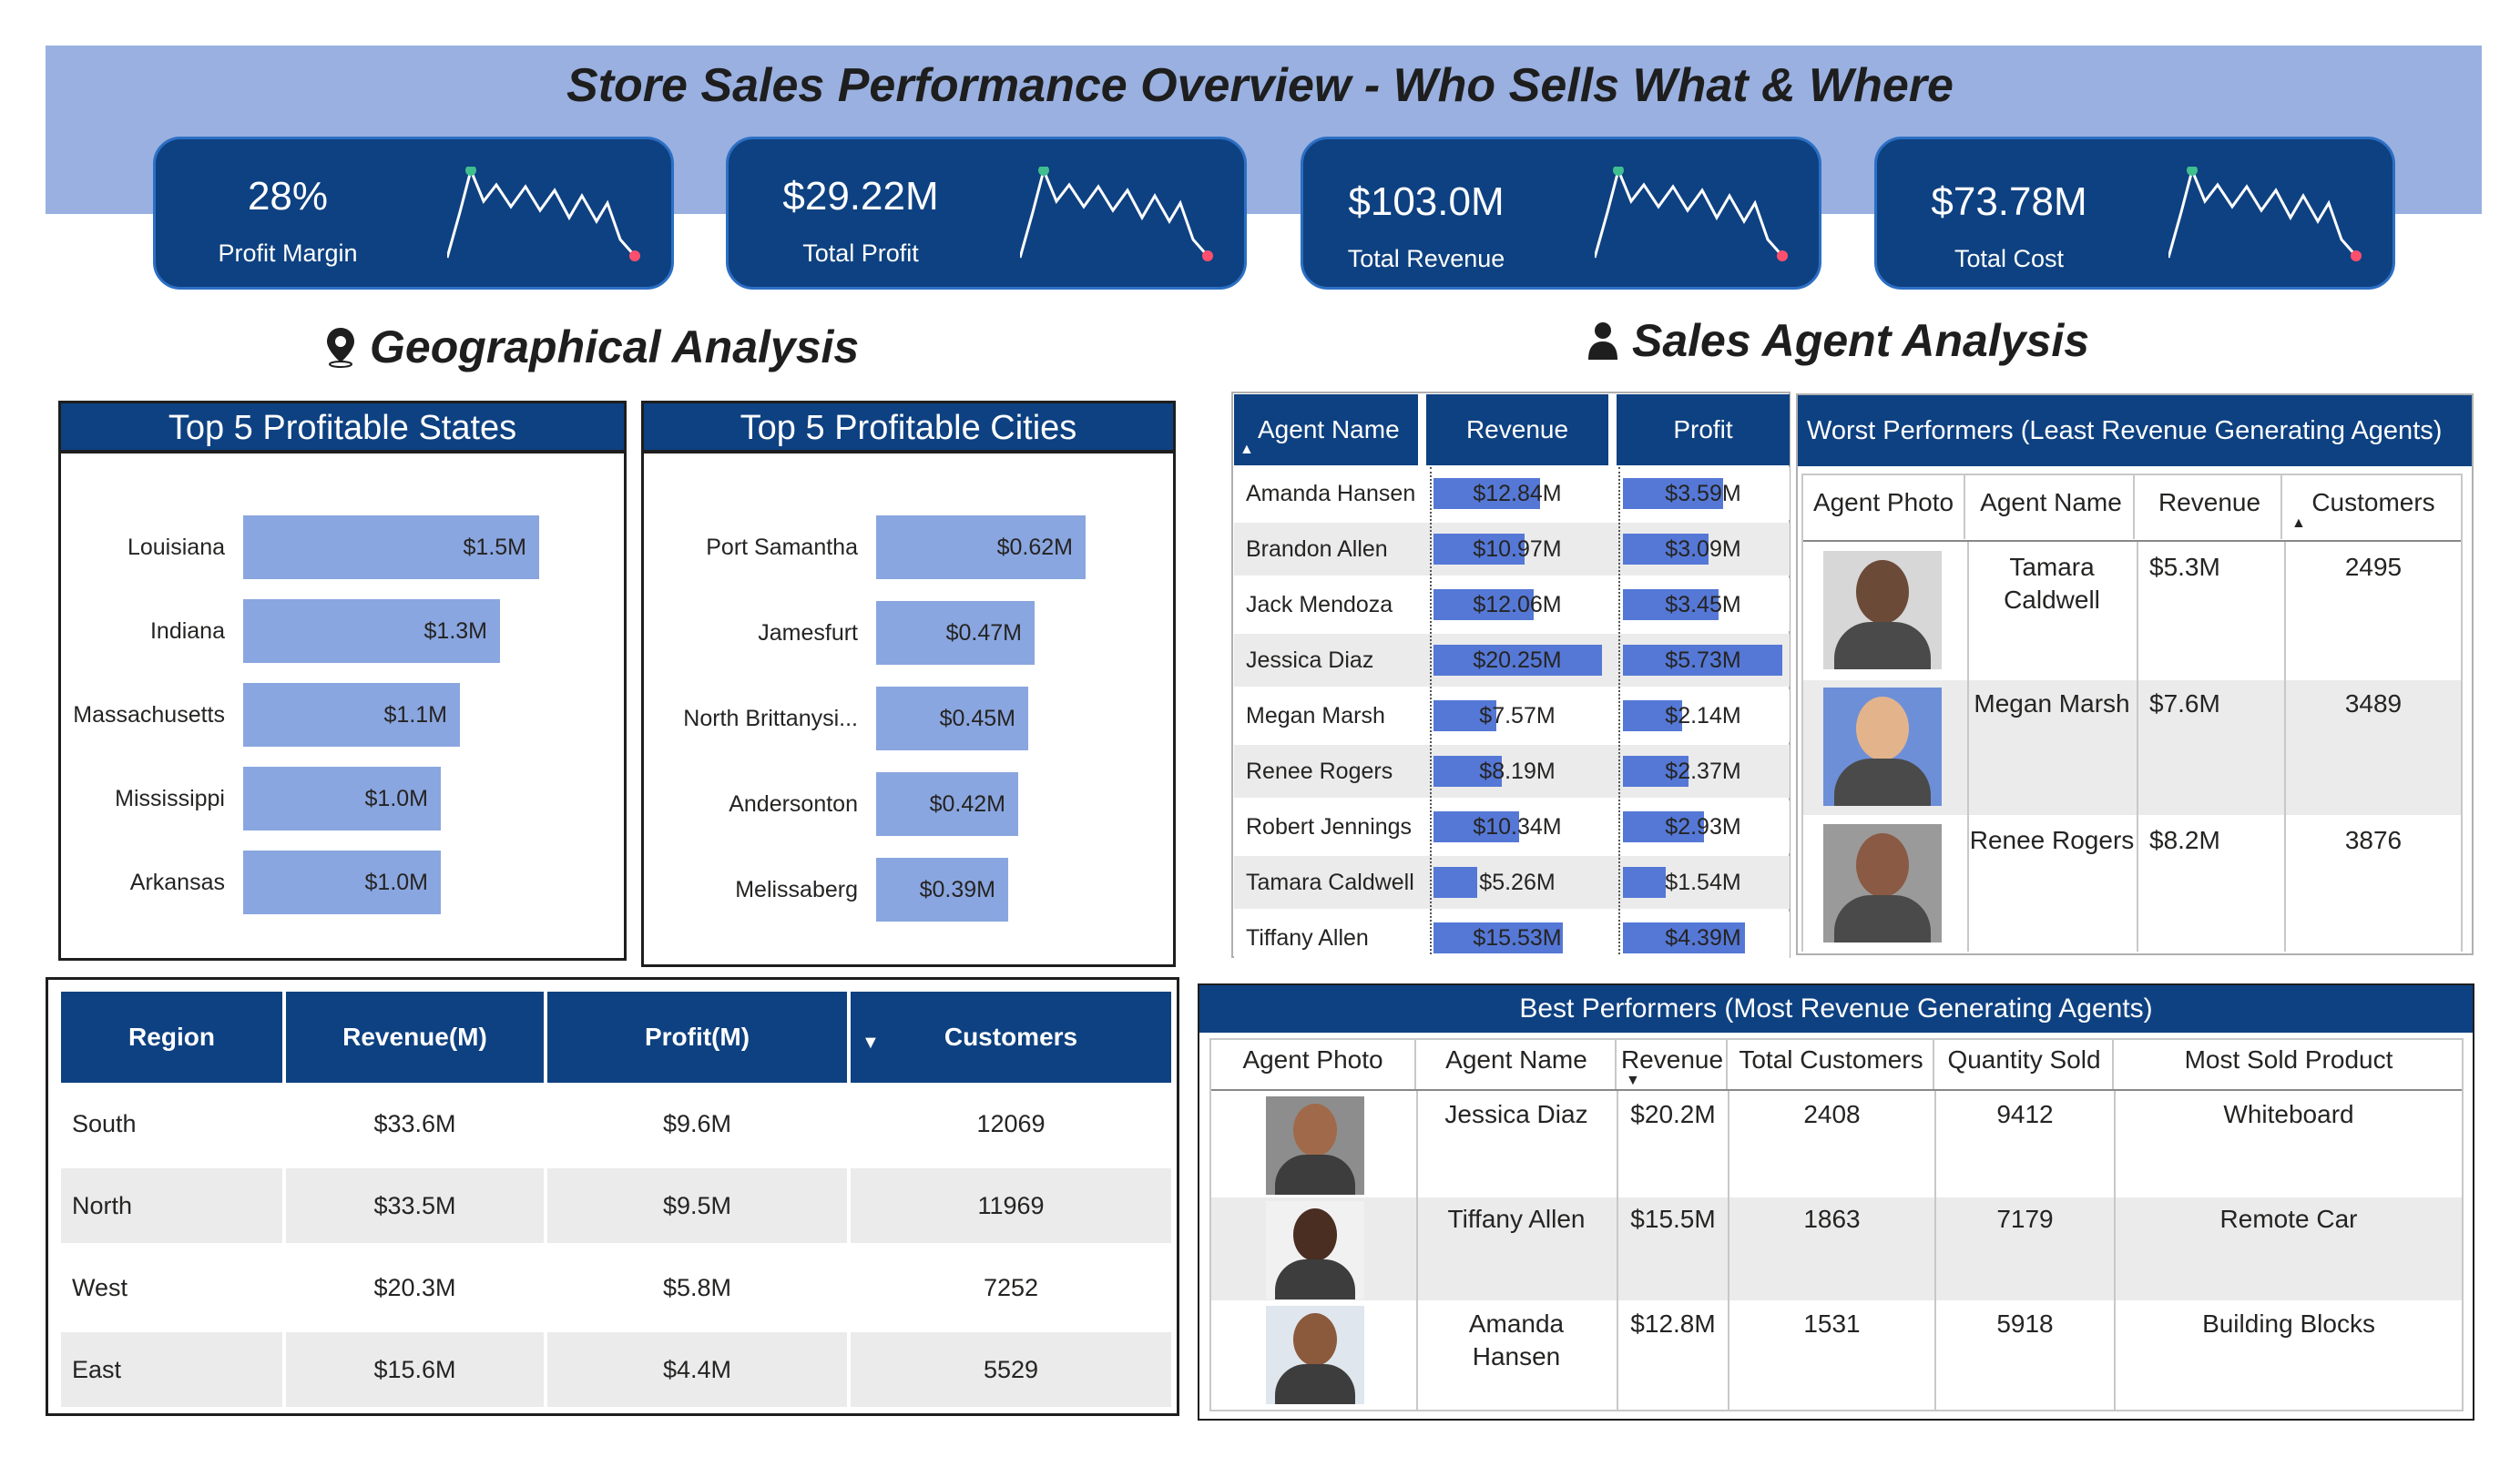 The height and width of the screenshot is (1457, 2520). I want to click on bar-row: Massachusetts $1.1M, so click(343, 715).